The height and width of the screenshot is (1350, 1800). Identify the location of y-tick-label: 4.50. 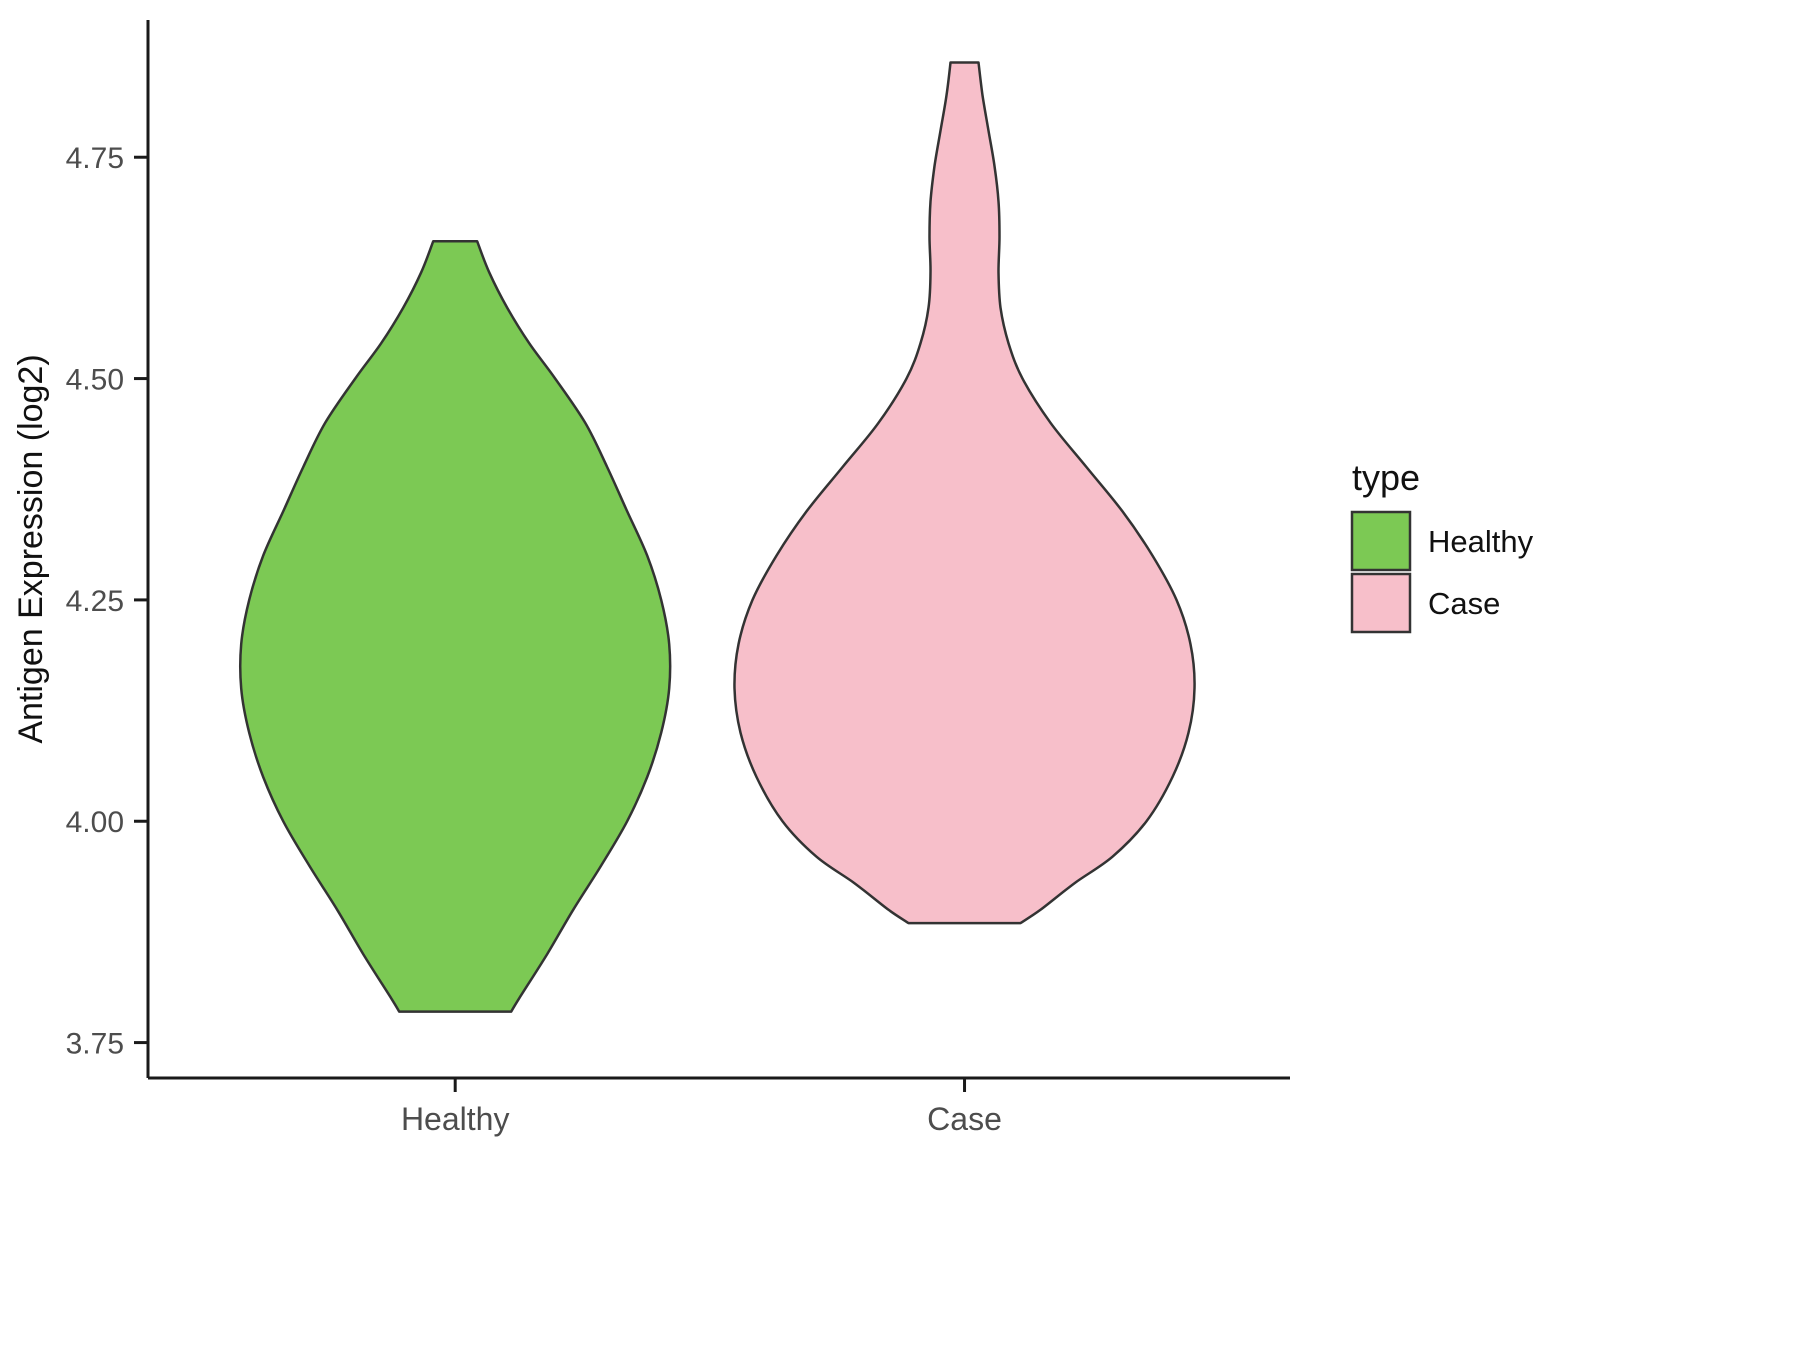
(95, 380).